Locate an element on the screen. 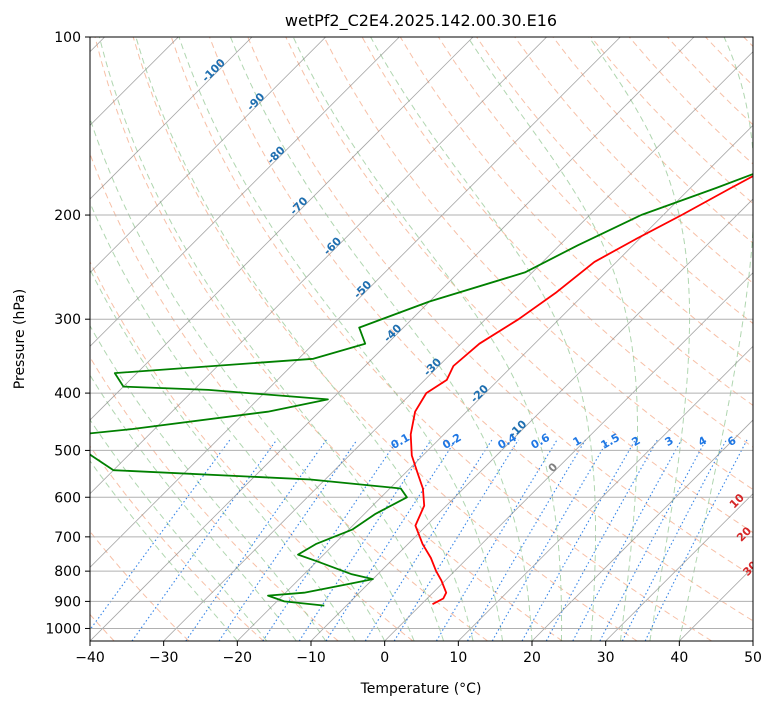 The image size is (775, 708). x-tick-label: −30 is located at coordinates (164, 658).